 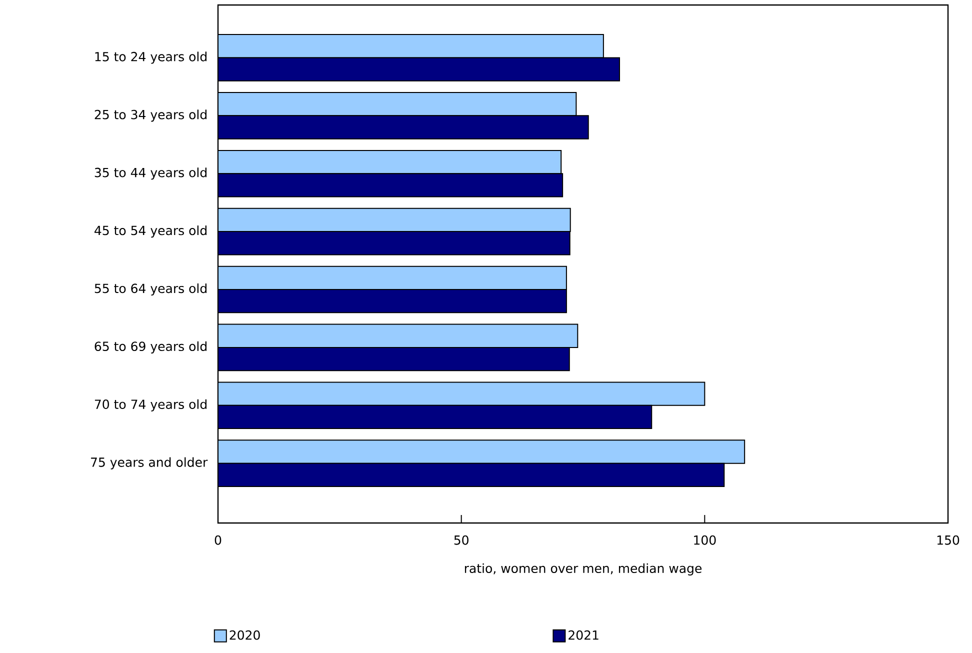 I want to click on legend-label: 2021, so click(x=583, y=635).